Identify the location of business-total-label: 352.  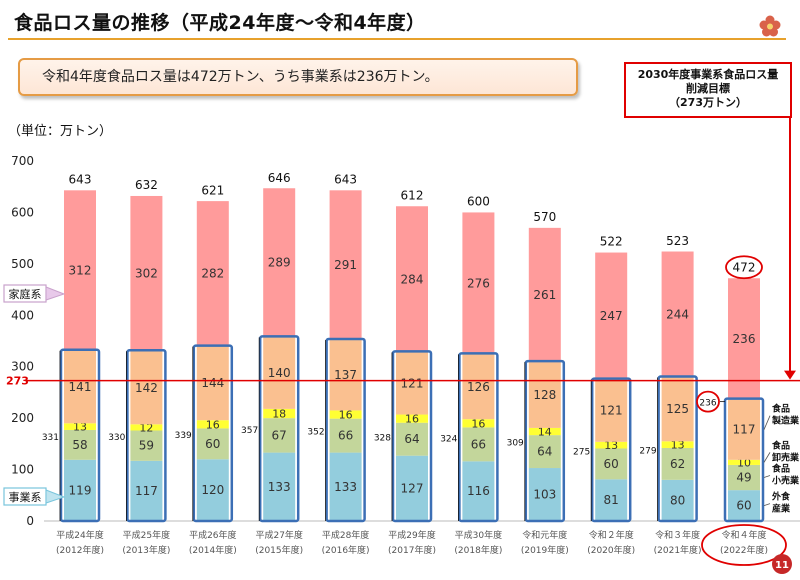
(315, 432).